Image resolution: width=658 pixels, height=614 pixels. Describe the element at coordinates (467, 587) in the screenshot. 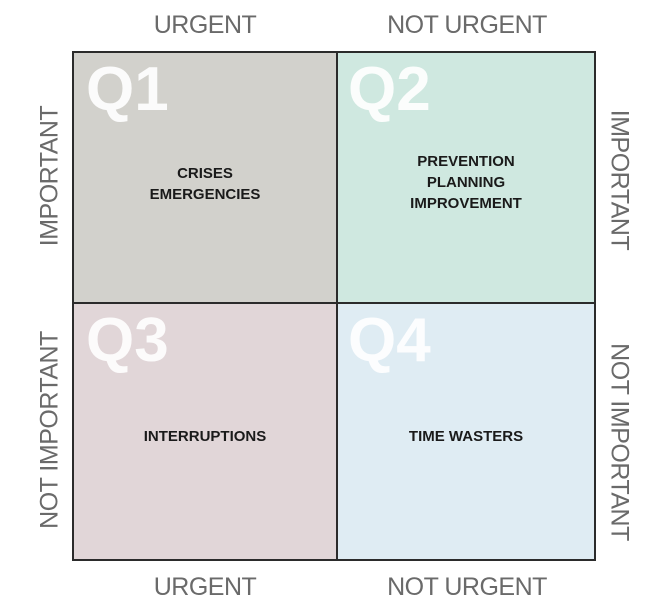

I see `axis-label-bottom-not-urgent: NOT URGENT` at that location.